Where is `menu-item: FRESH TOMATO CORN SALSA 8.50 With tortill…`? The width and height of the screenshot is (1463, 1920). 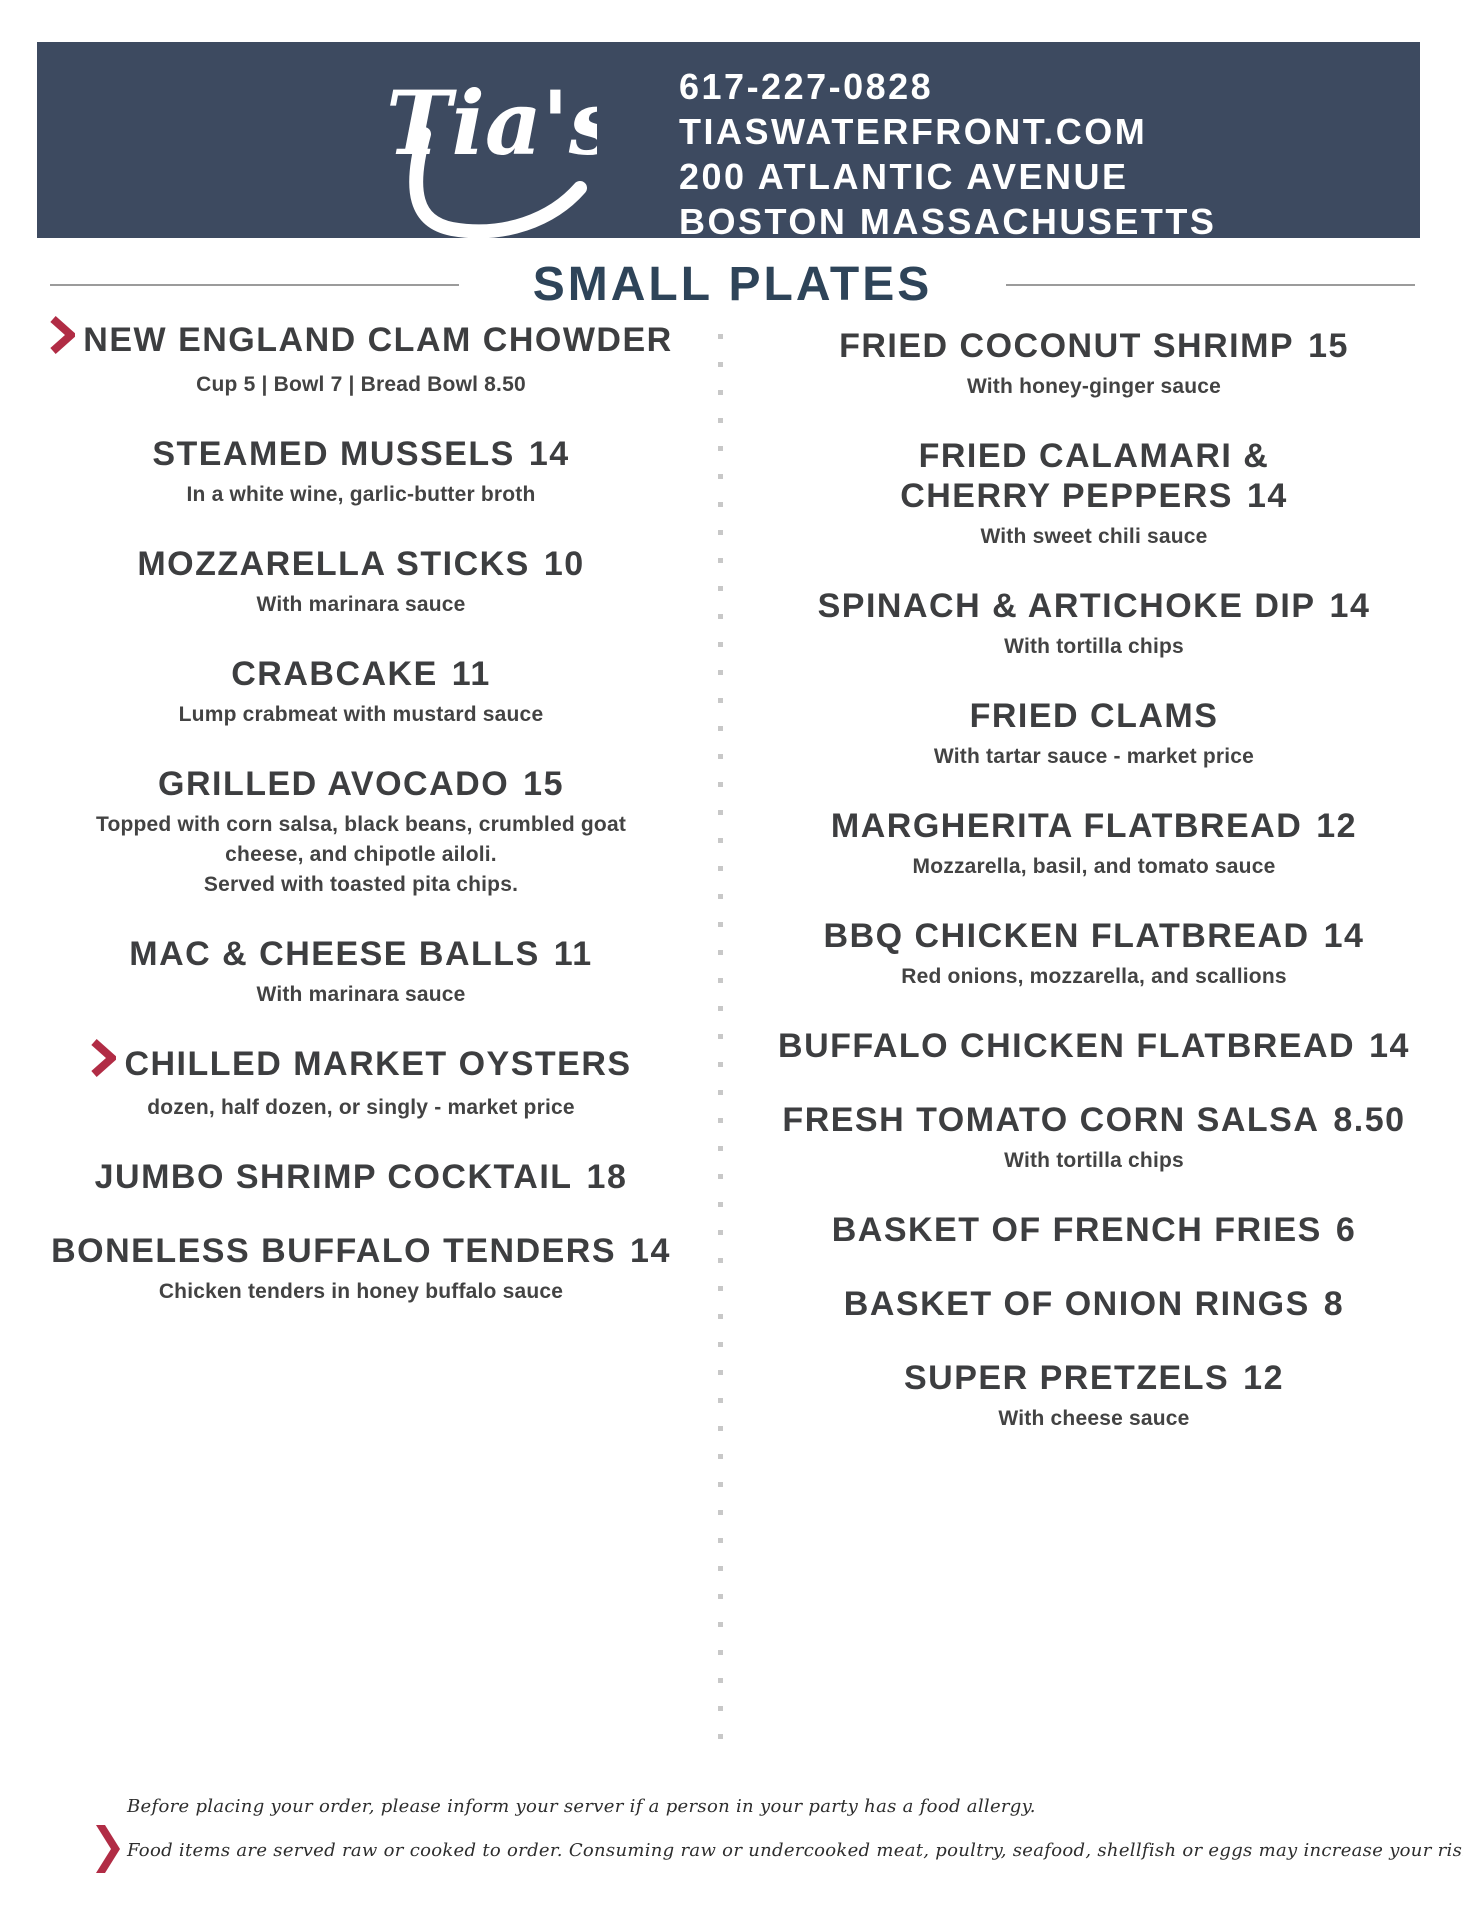
menu-item: FRESH TOMATO CORN SALSA 8.50 With tortill… is located at coordinates (1094, 1138).